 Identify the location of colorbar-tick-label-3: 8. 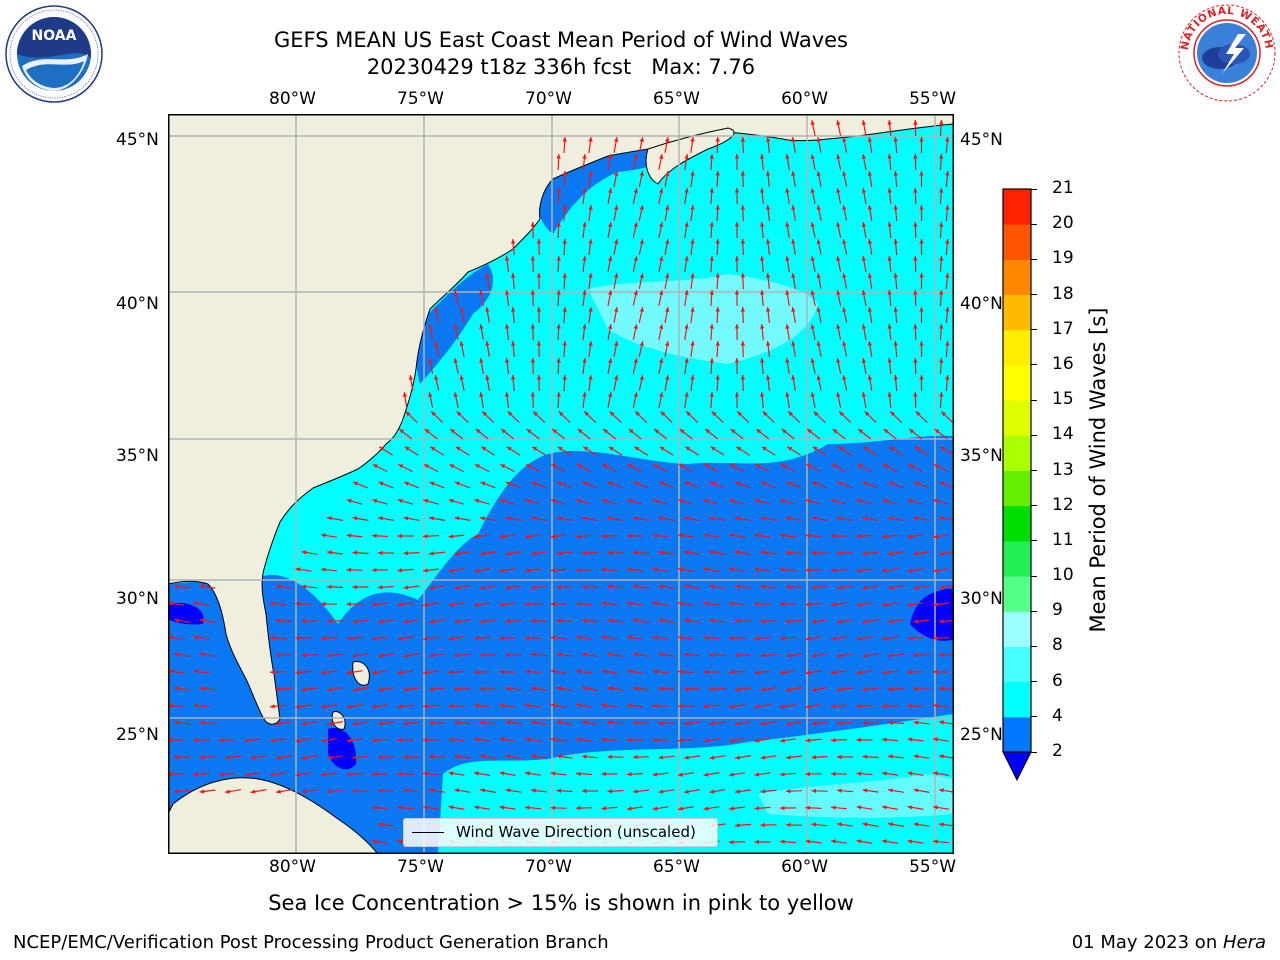
(1057, 645).